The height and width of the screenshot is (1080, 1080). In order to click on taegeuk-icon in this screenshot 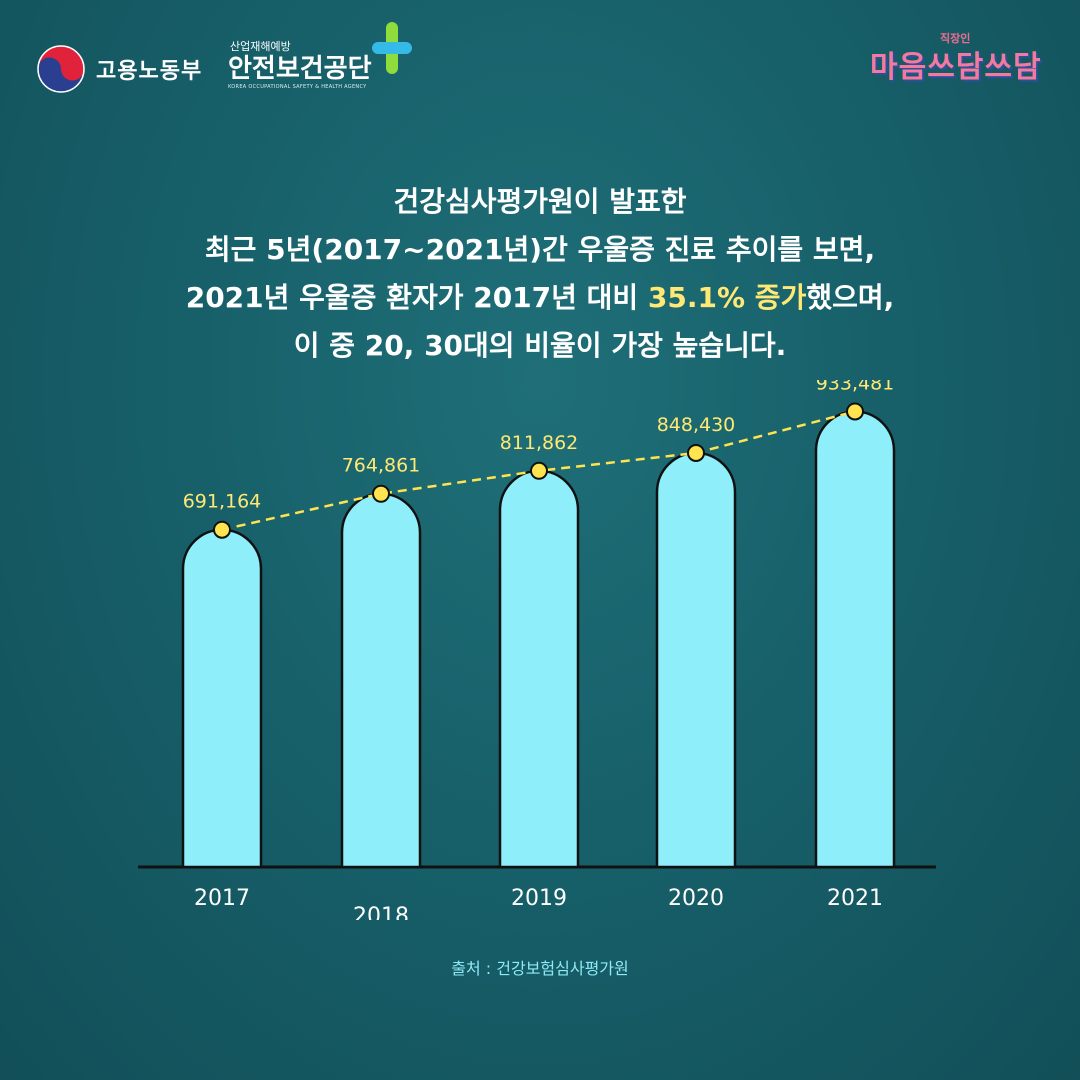, I will do `click(61, 69)`.